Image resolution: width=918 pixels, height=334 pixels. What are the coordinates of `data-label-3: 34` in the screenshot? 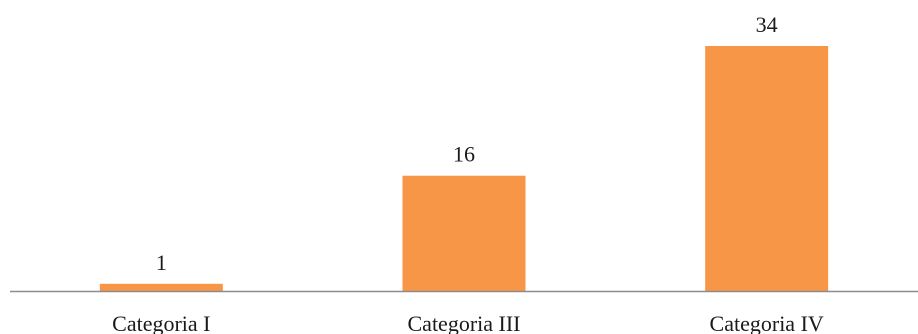 It's located at (767, 24).